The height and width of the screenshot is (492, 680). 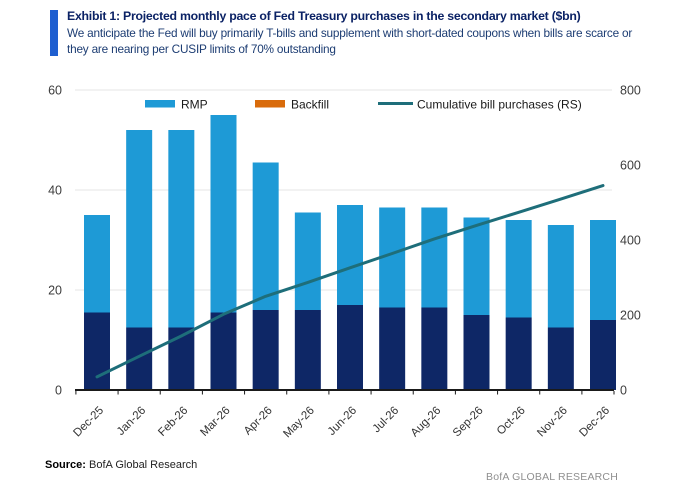 What do you see at coordinates (55, 191) in the screenshot?
I see `left-axis-tick-label: 40` at bounding box center [55, 191].